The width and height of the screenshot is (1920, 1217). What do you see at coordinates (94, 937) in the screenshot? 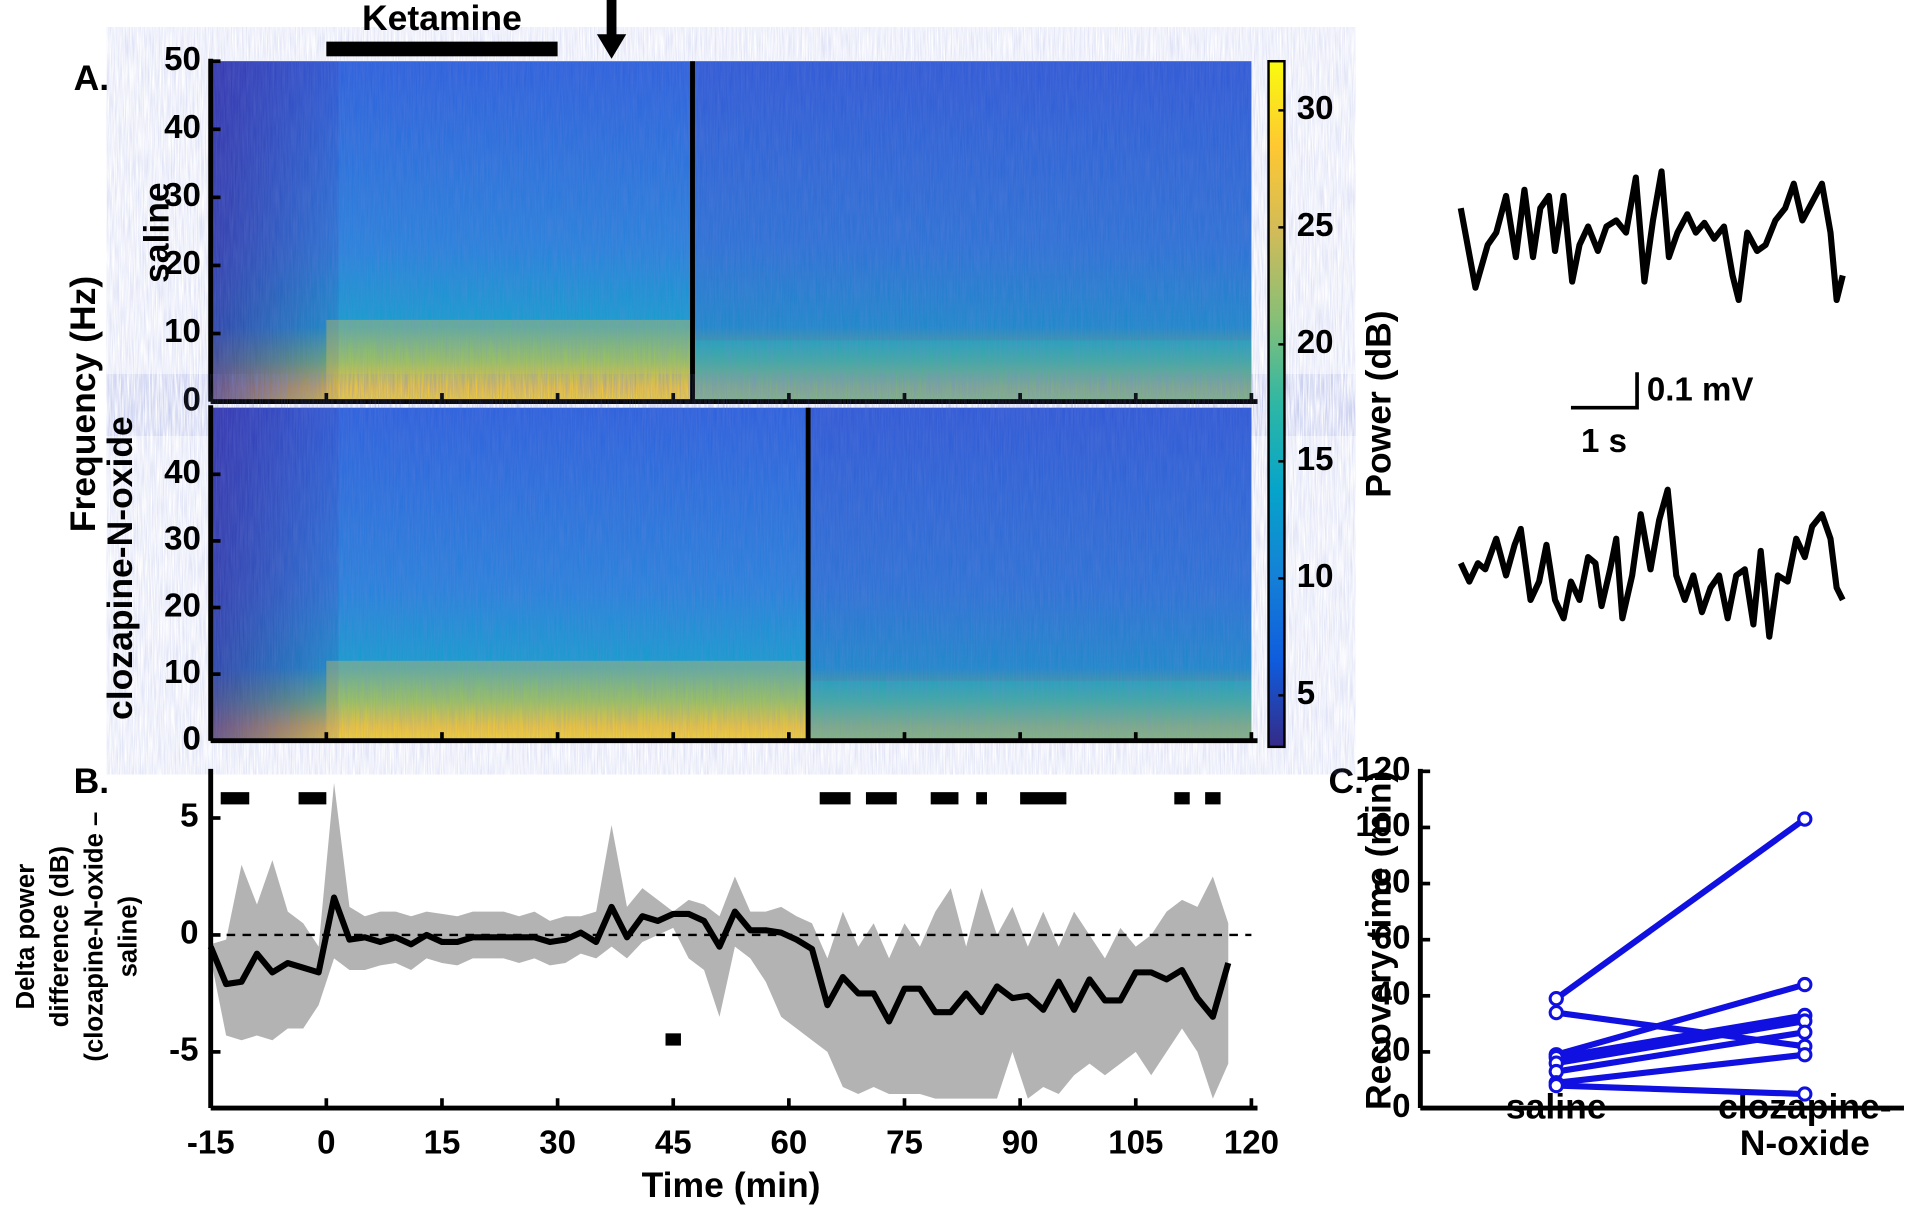
I see `y-axis-title: (clozapine-N-oxide –` at bounding box center [94, 937].